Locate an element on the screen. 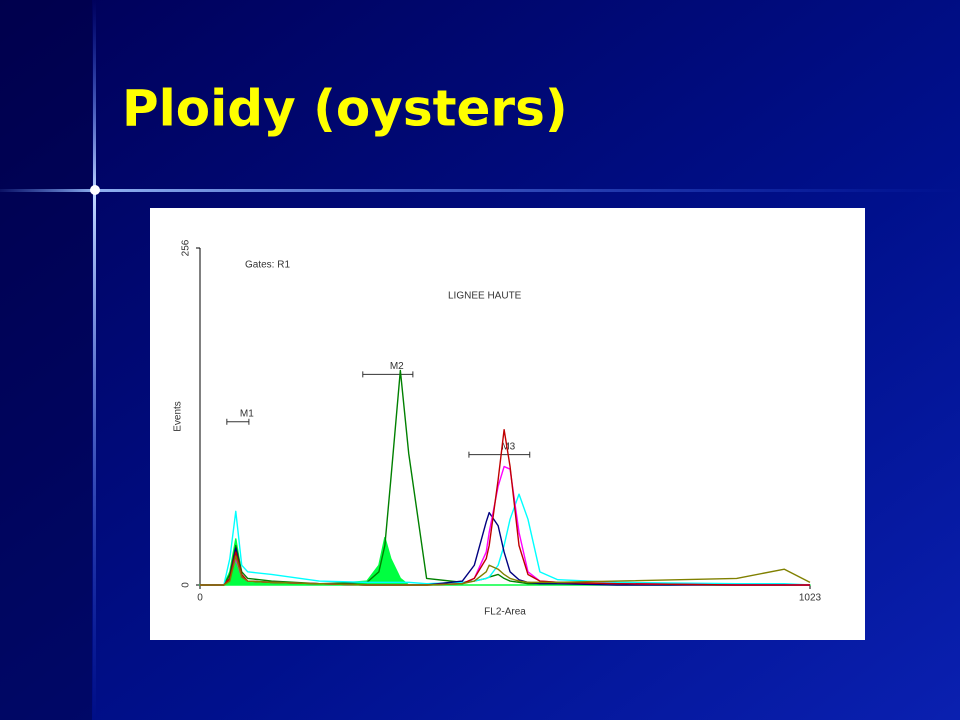 This screenshot has width=960, height=720. x-tick-label: 0 is located at coordinates (200, 598).